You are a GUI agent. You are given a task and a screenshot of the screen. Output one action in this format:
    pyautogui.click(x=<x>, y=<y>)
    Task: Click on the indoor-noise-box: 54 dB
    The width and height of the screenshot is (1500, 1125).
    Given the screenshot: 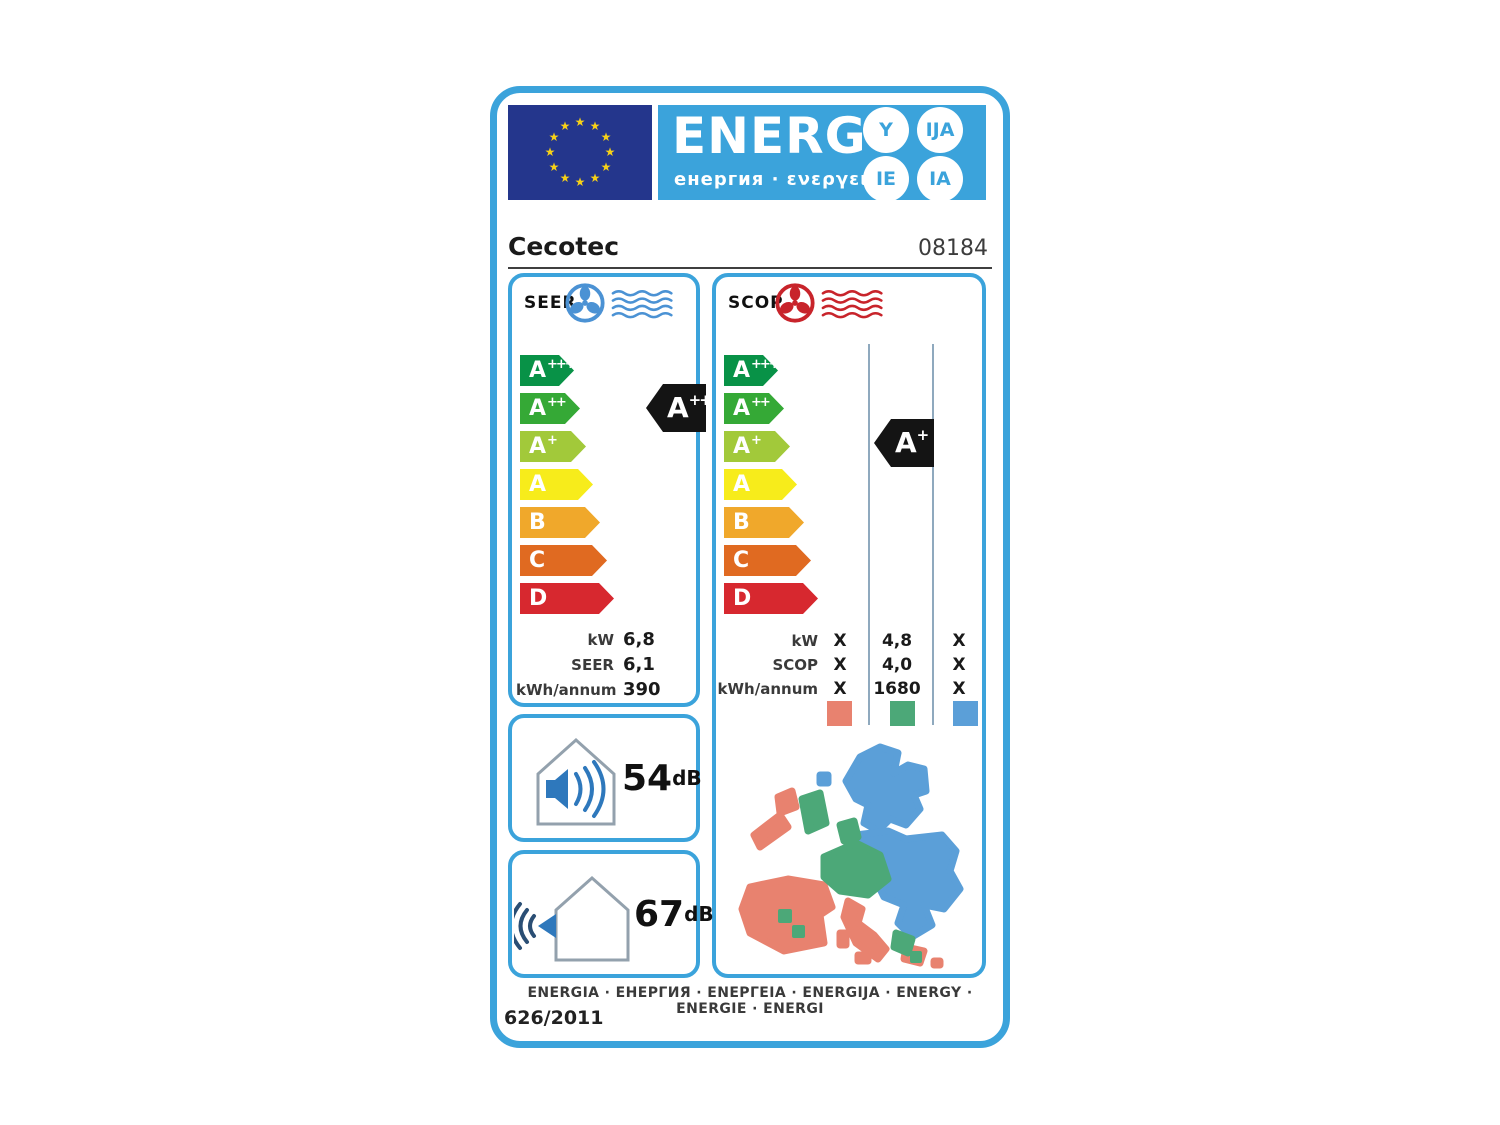 What is the action you would take?
    pyautogui.click(x=605, y=778)
    